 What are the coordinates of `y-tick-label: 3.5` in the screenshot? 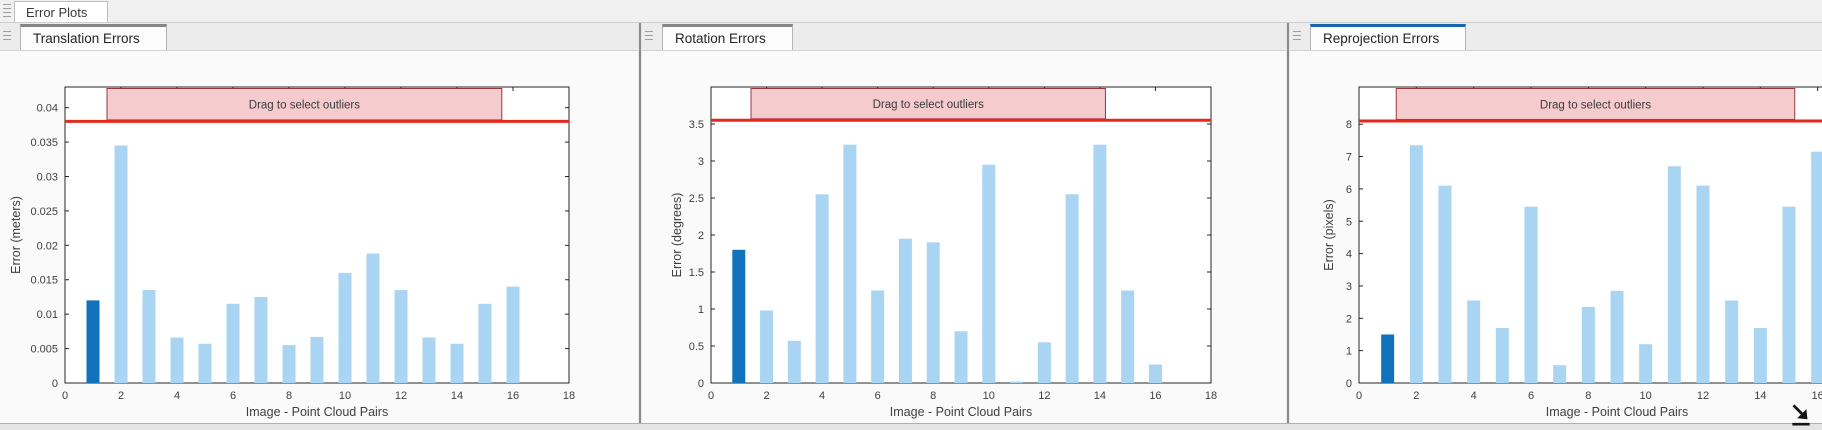 It's located at (696, 125).